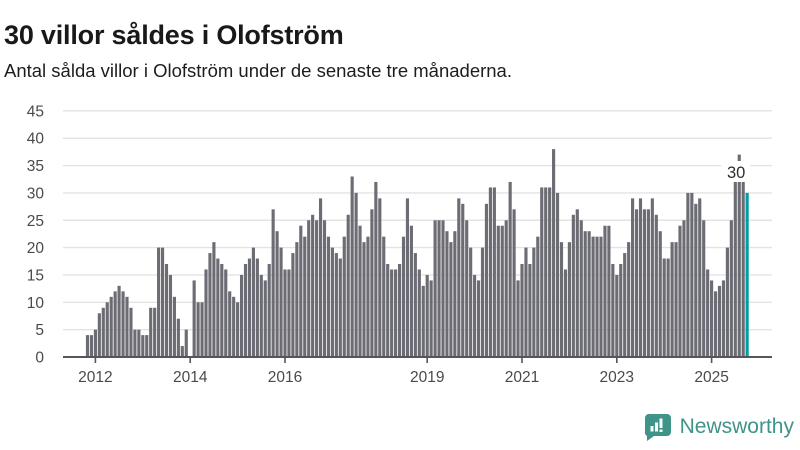 The height and width of the screenshot is (450, 800). What do you see at coordinates (617, 377) in the screenshot?
I see `x-axis-label: 2023` at bounding box center [617, 377].